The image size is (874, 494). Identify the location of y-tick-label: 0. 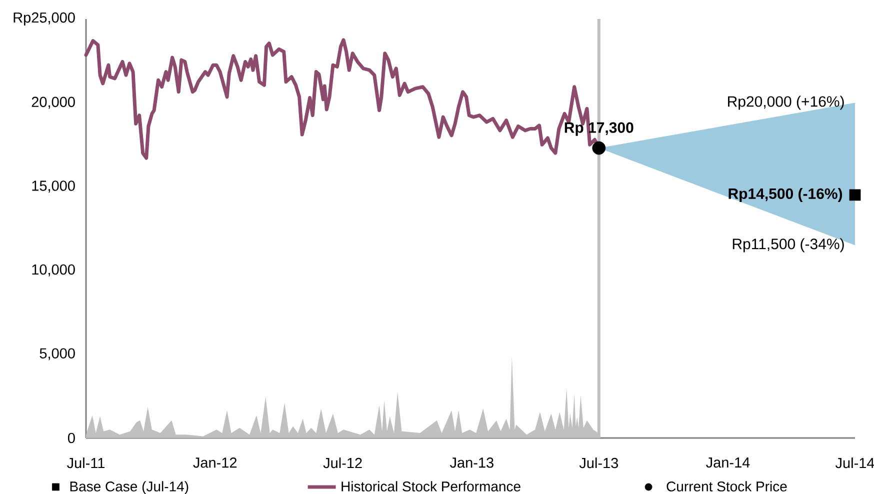
(71, 438).